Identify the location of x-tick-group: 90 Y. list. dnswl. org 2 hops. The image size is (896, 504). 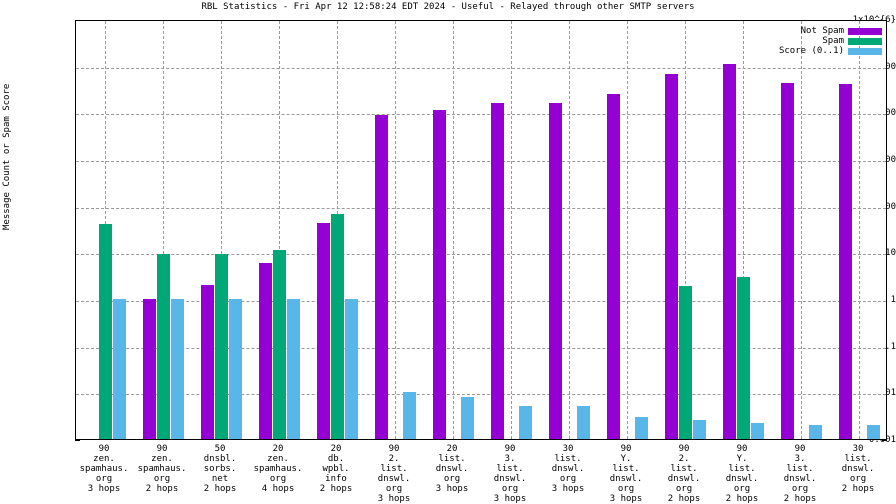
(742, 474).